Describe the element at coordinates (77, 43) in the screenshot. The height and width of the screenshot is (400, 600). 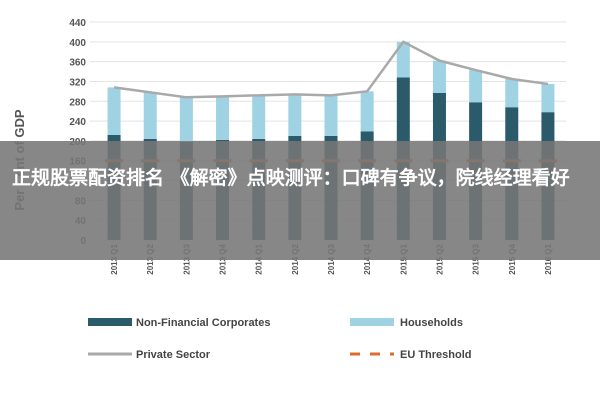
I see `y-tick-label: 400` at that location.